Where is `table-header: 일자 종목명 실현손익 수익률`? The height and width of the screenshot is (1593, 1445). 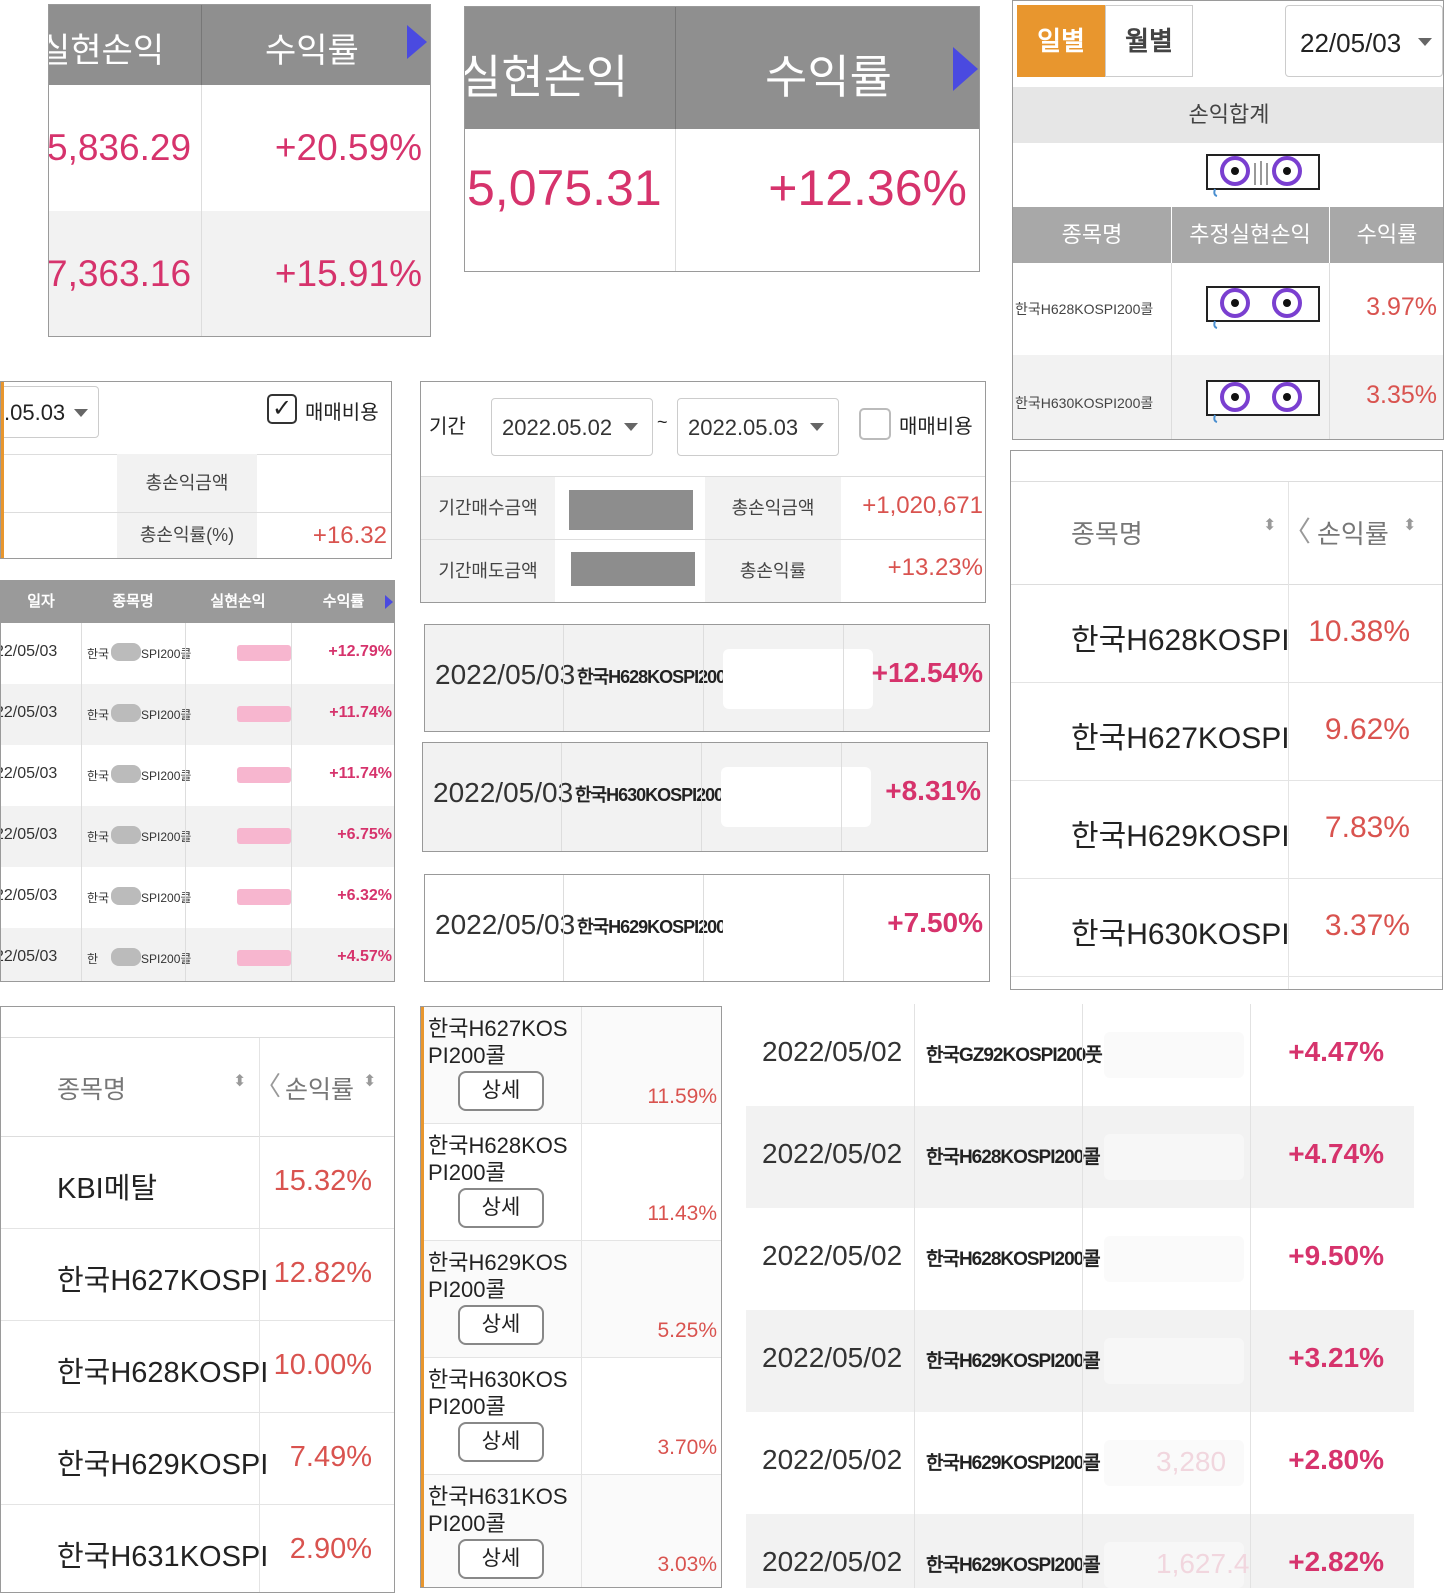
table-header: 일자 종목명 실현손익 수익률 is located at coordinates (197, 602).